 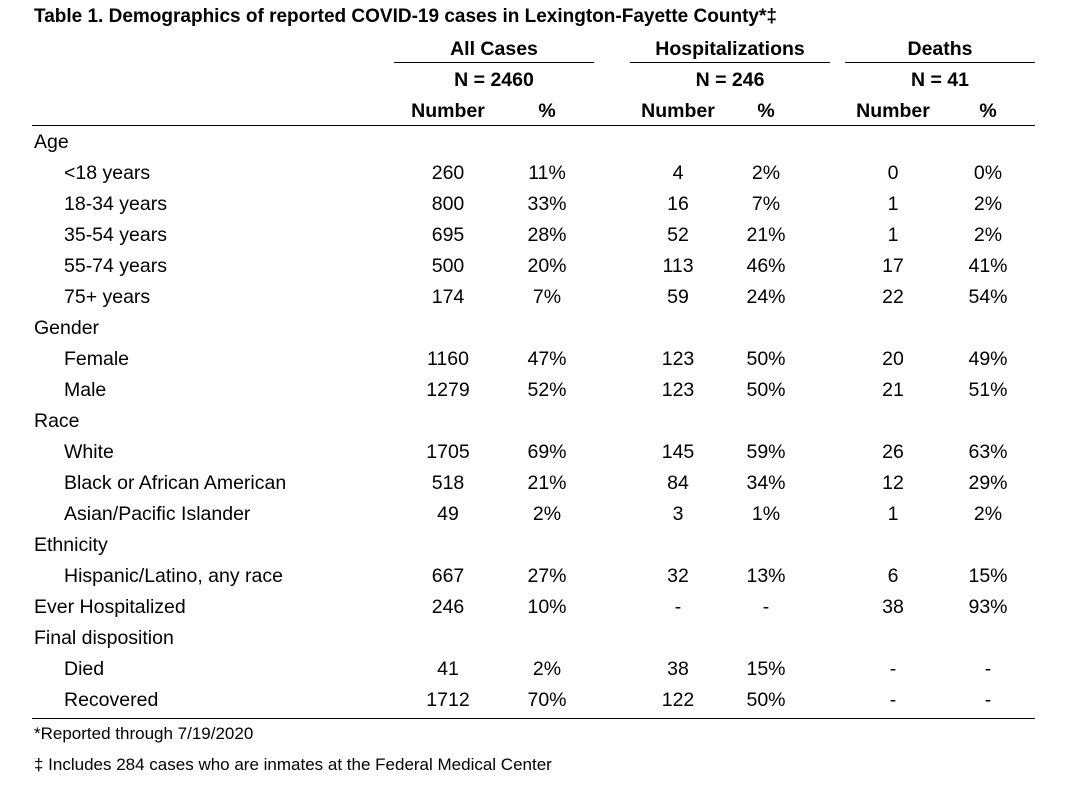 I want to click on cell-all-cases-number: 800, so click(x=448, y=204).